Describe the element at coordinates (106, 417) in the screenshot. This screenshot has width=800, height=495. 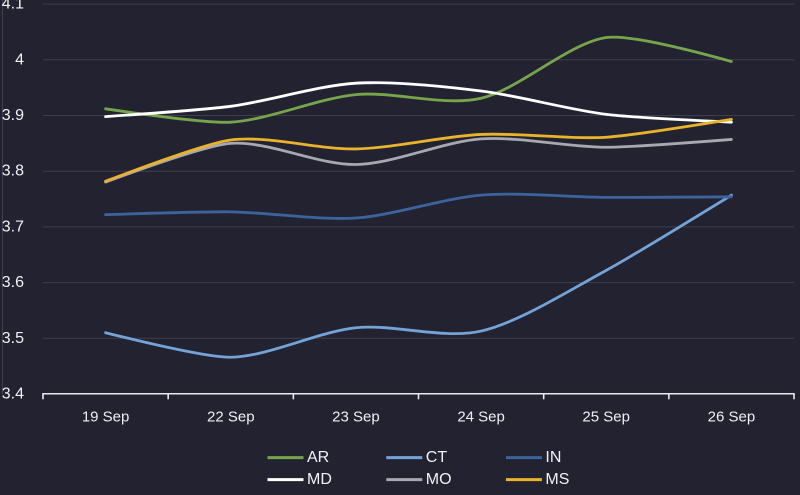
I see `svg-text: 19 Sep` at that location.